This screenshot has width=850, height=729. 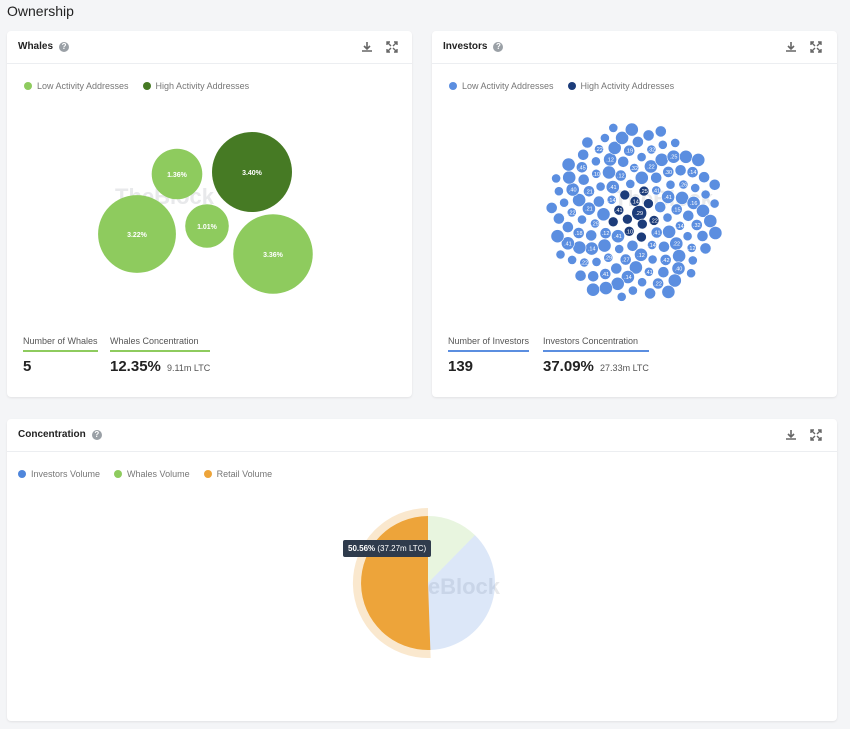 What do you see at coordinates (451, 549) in the screenshot?
I see `pie-slice-whales-volume` at bounding box center [451, 549].